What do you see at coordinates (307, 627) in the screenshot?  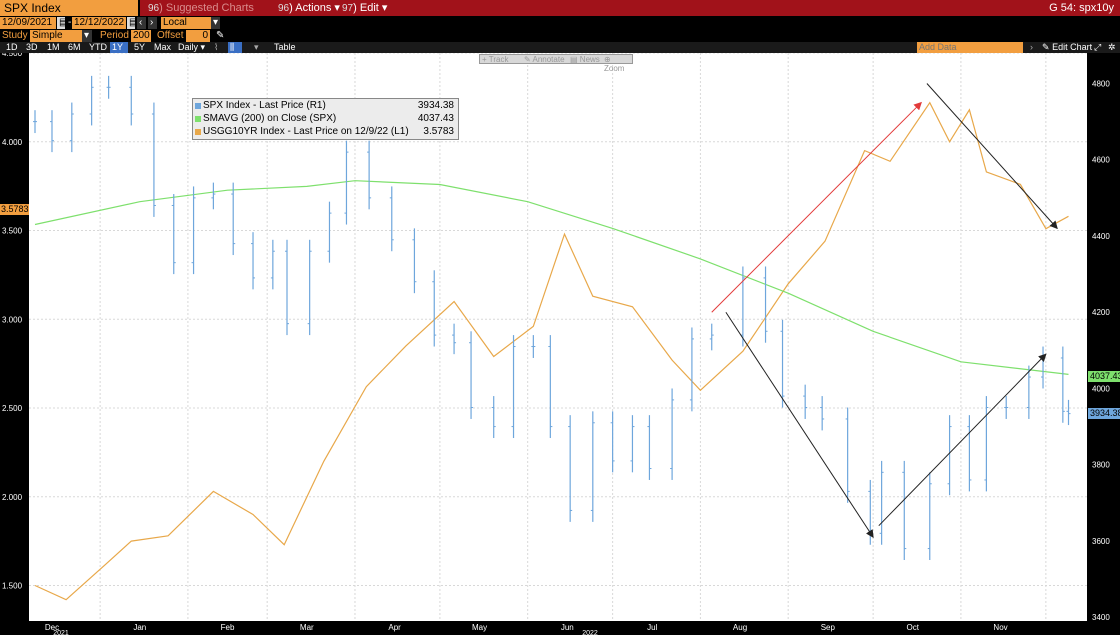 I see `x-axis-tick: Mar` at bounding box center [307, 627].